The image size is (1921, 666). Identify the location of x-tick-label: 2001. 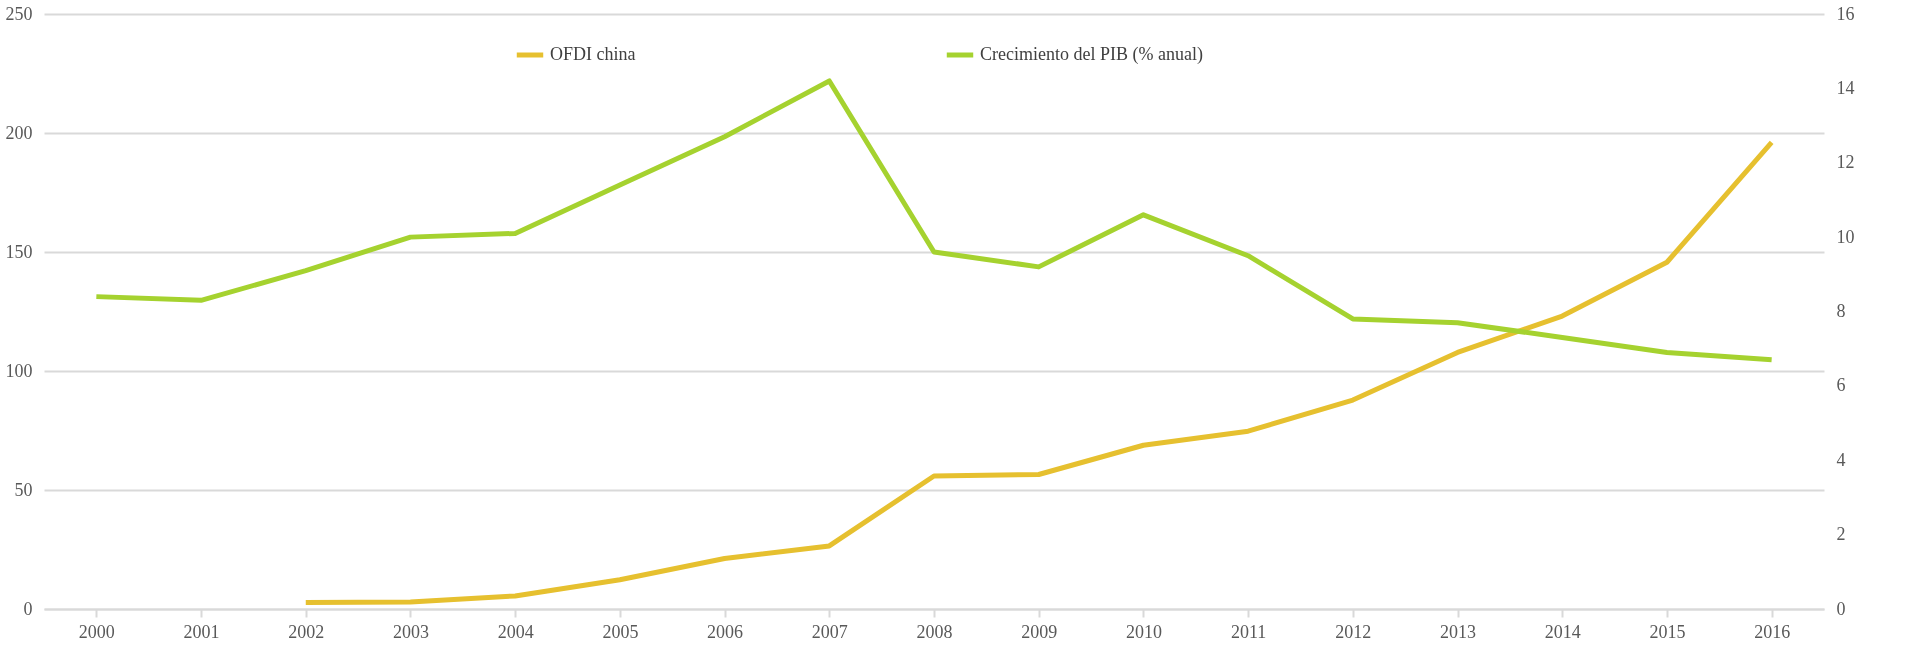
(201, 631).